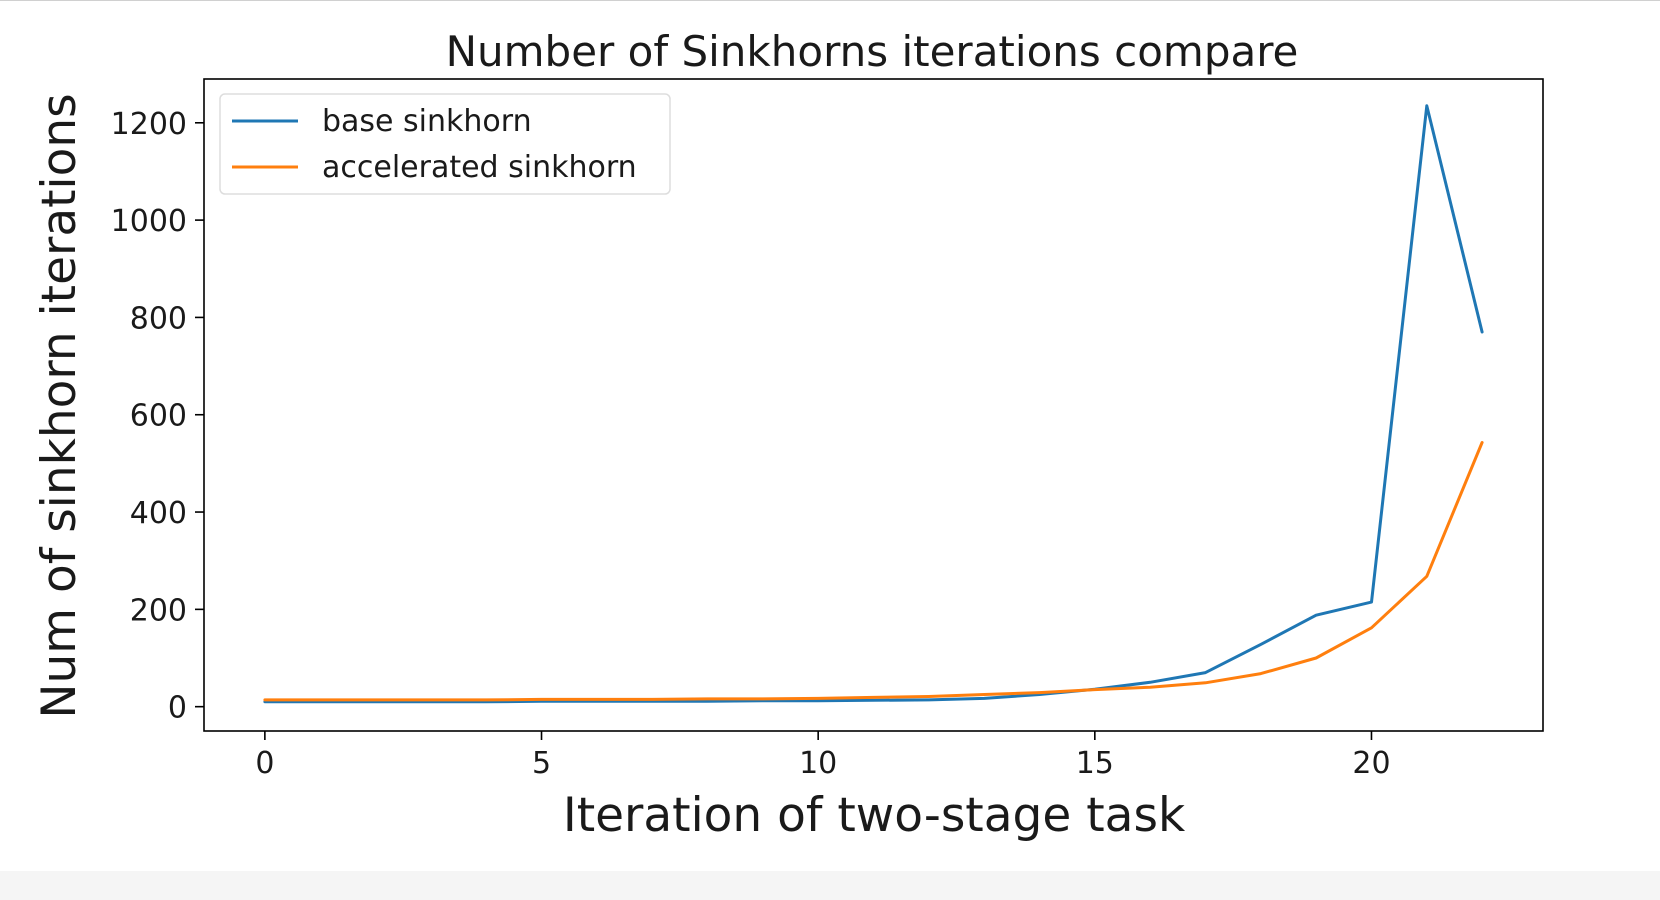  I want to click on y-tick-label: 1200, so click(149, 124).